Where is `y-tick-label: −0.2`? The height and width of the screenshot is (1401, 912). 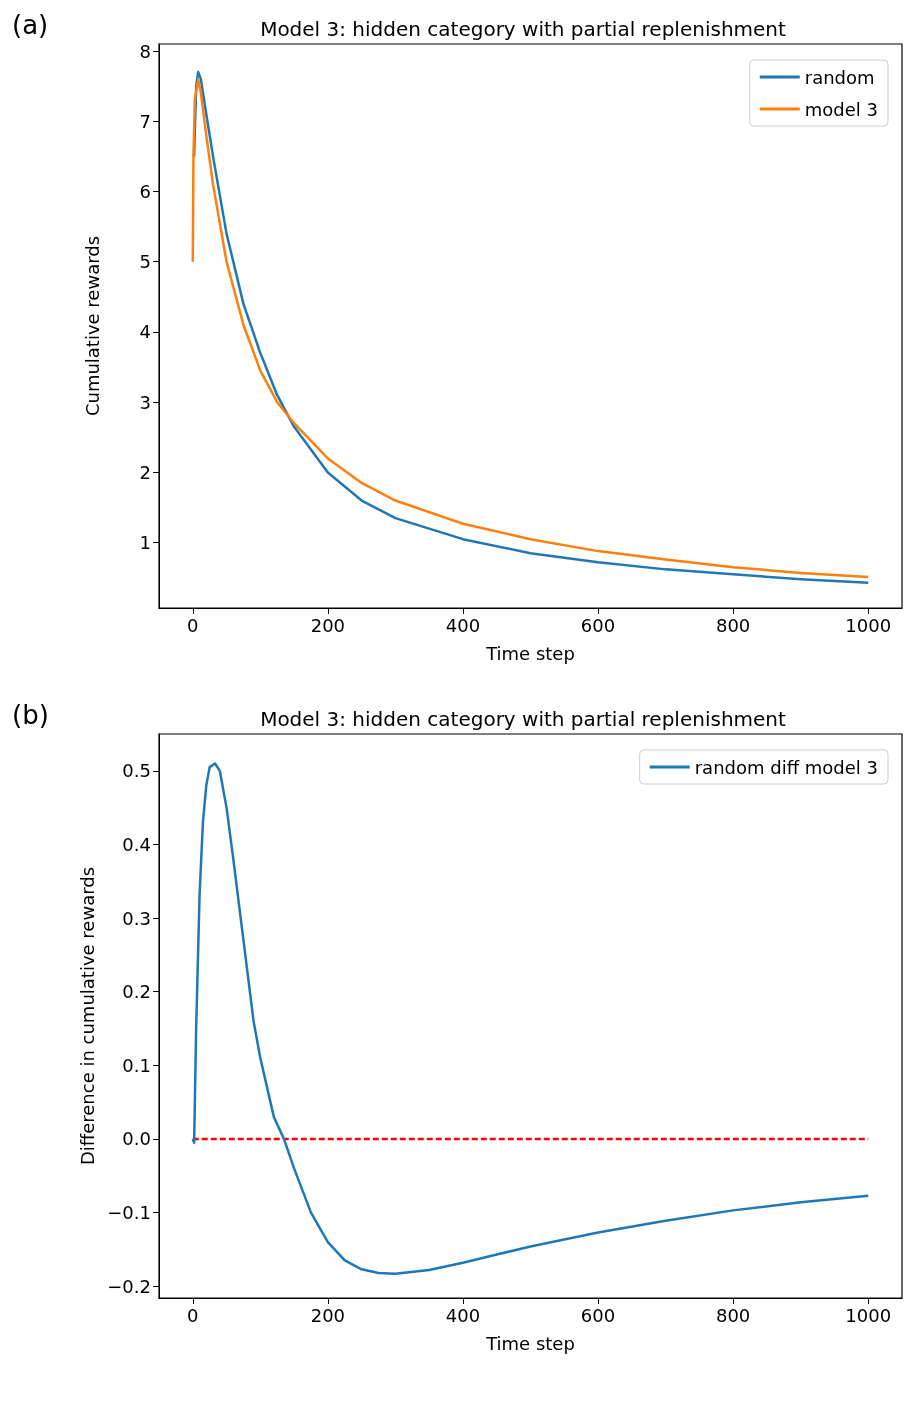 y-tick-label: −0.2 is located at coordinates (129, 1286).